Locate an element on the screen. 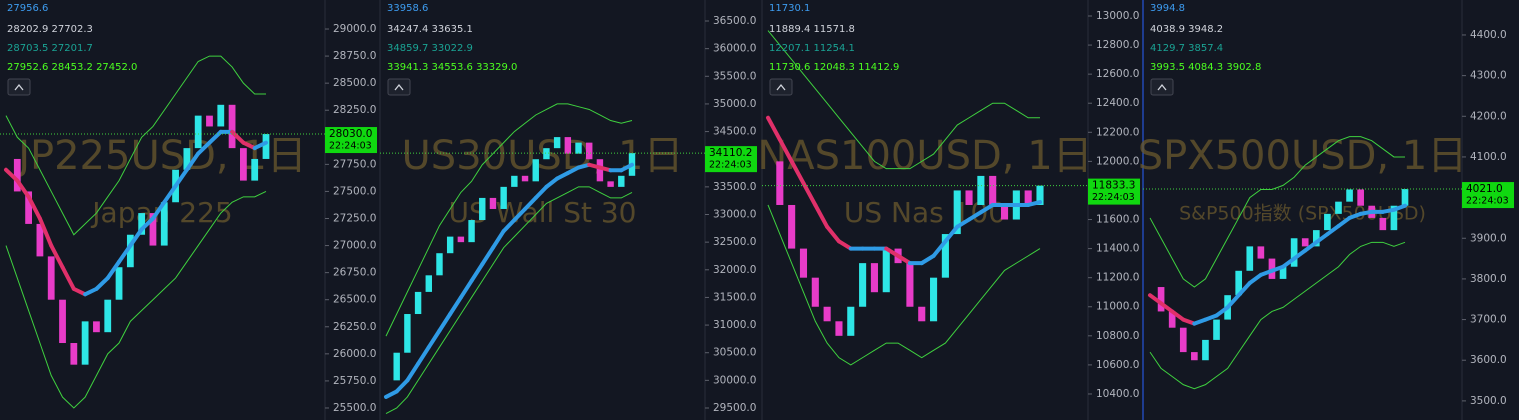  y-tick-label: 36000.0 is located at coordinates (734, 49).